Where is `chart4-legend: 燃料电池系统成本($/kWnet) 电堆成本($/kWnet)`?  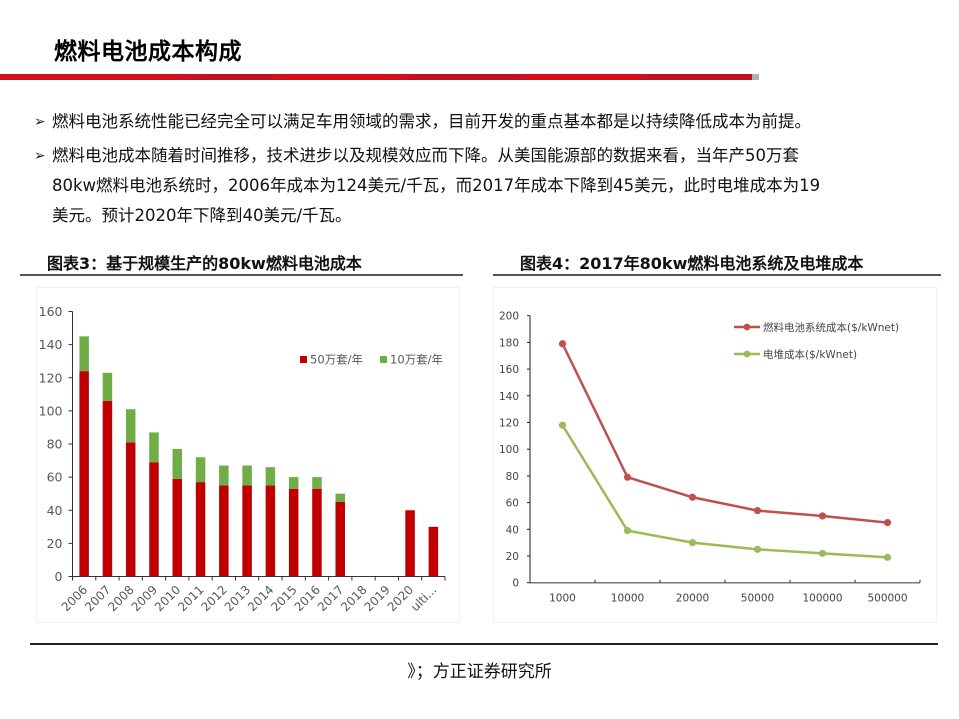
chart4-legend: 燃料电池系统成本($/kWnet) 电堆成本($/kWnet) is located at coordinates (816, 341).